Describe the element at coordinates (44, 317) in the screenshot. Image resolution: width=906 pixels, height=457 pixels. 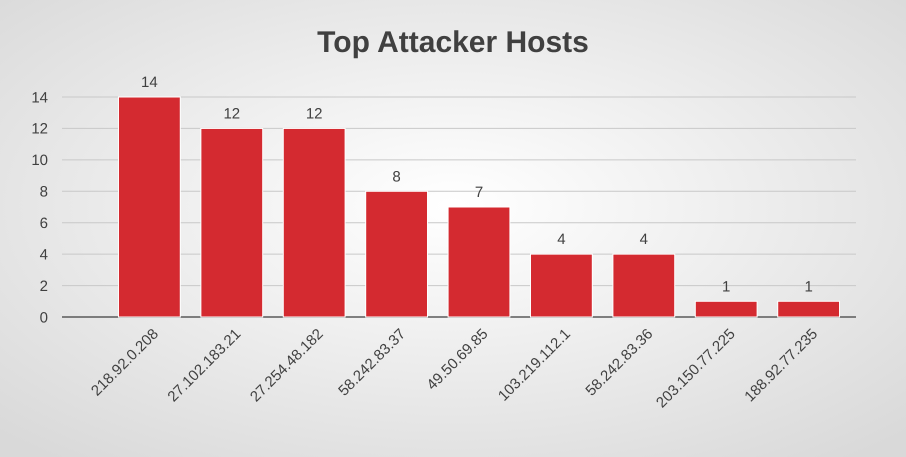
I see `y-tick-label: 0` at that location.